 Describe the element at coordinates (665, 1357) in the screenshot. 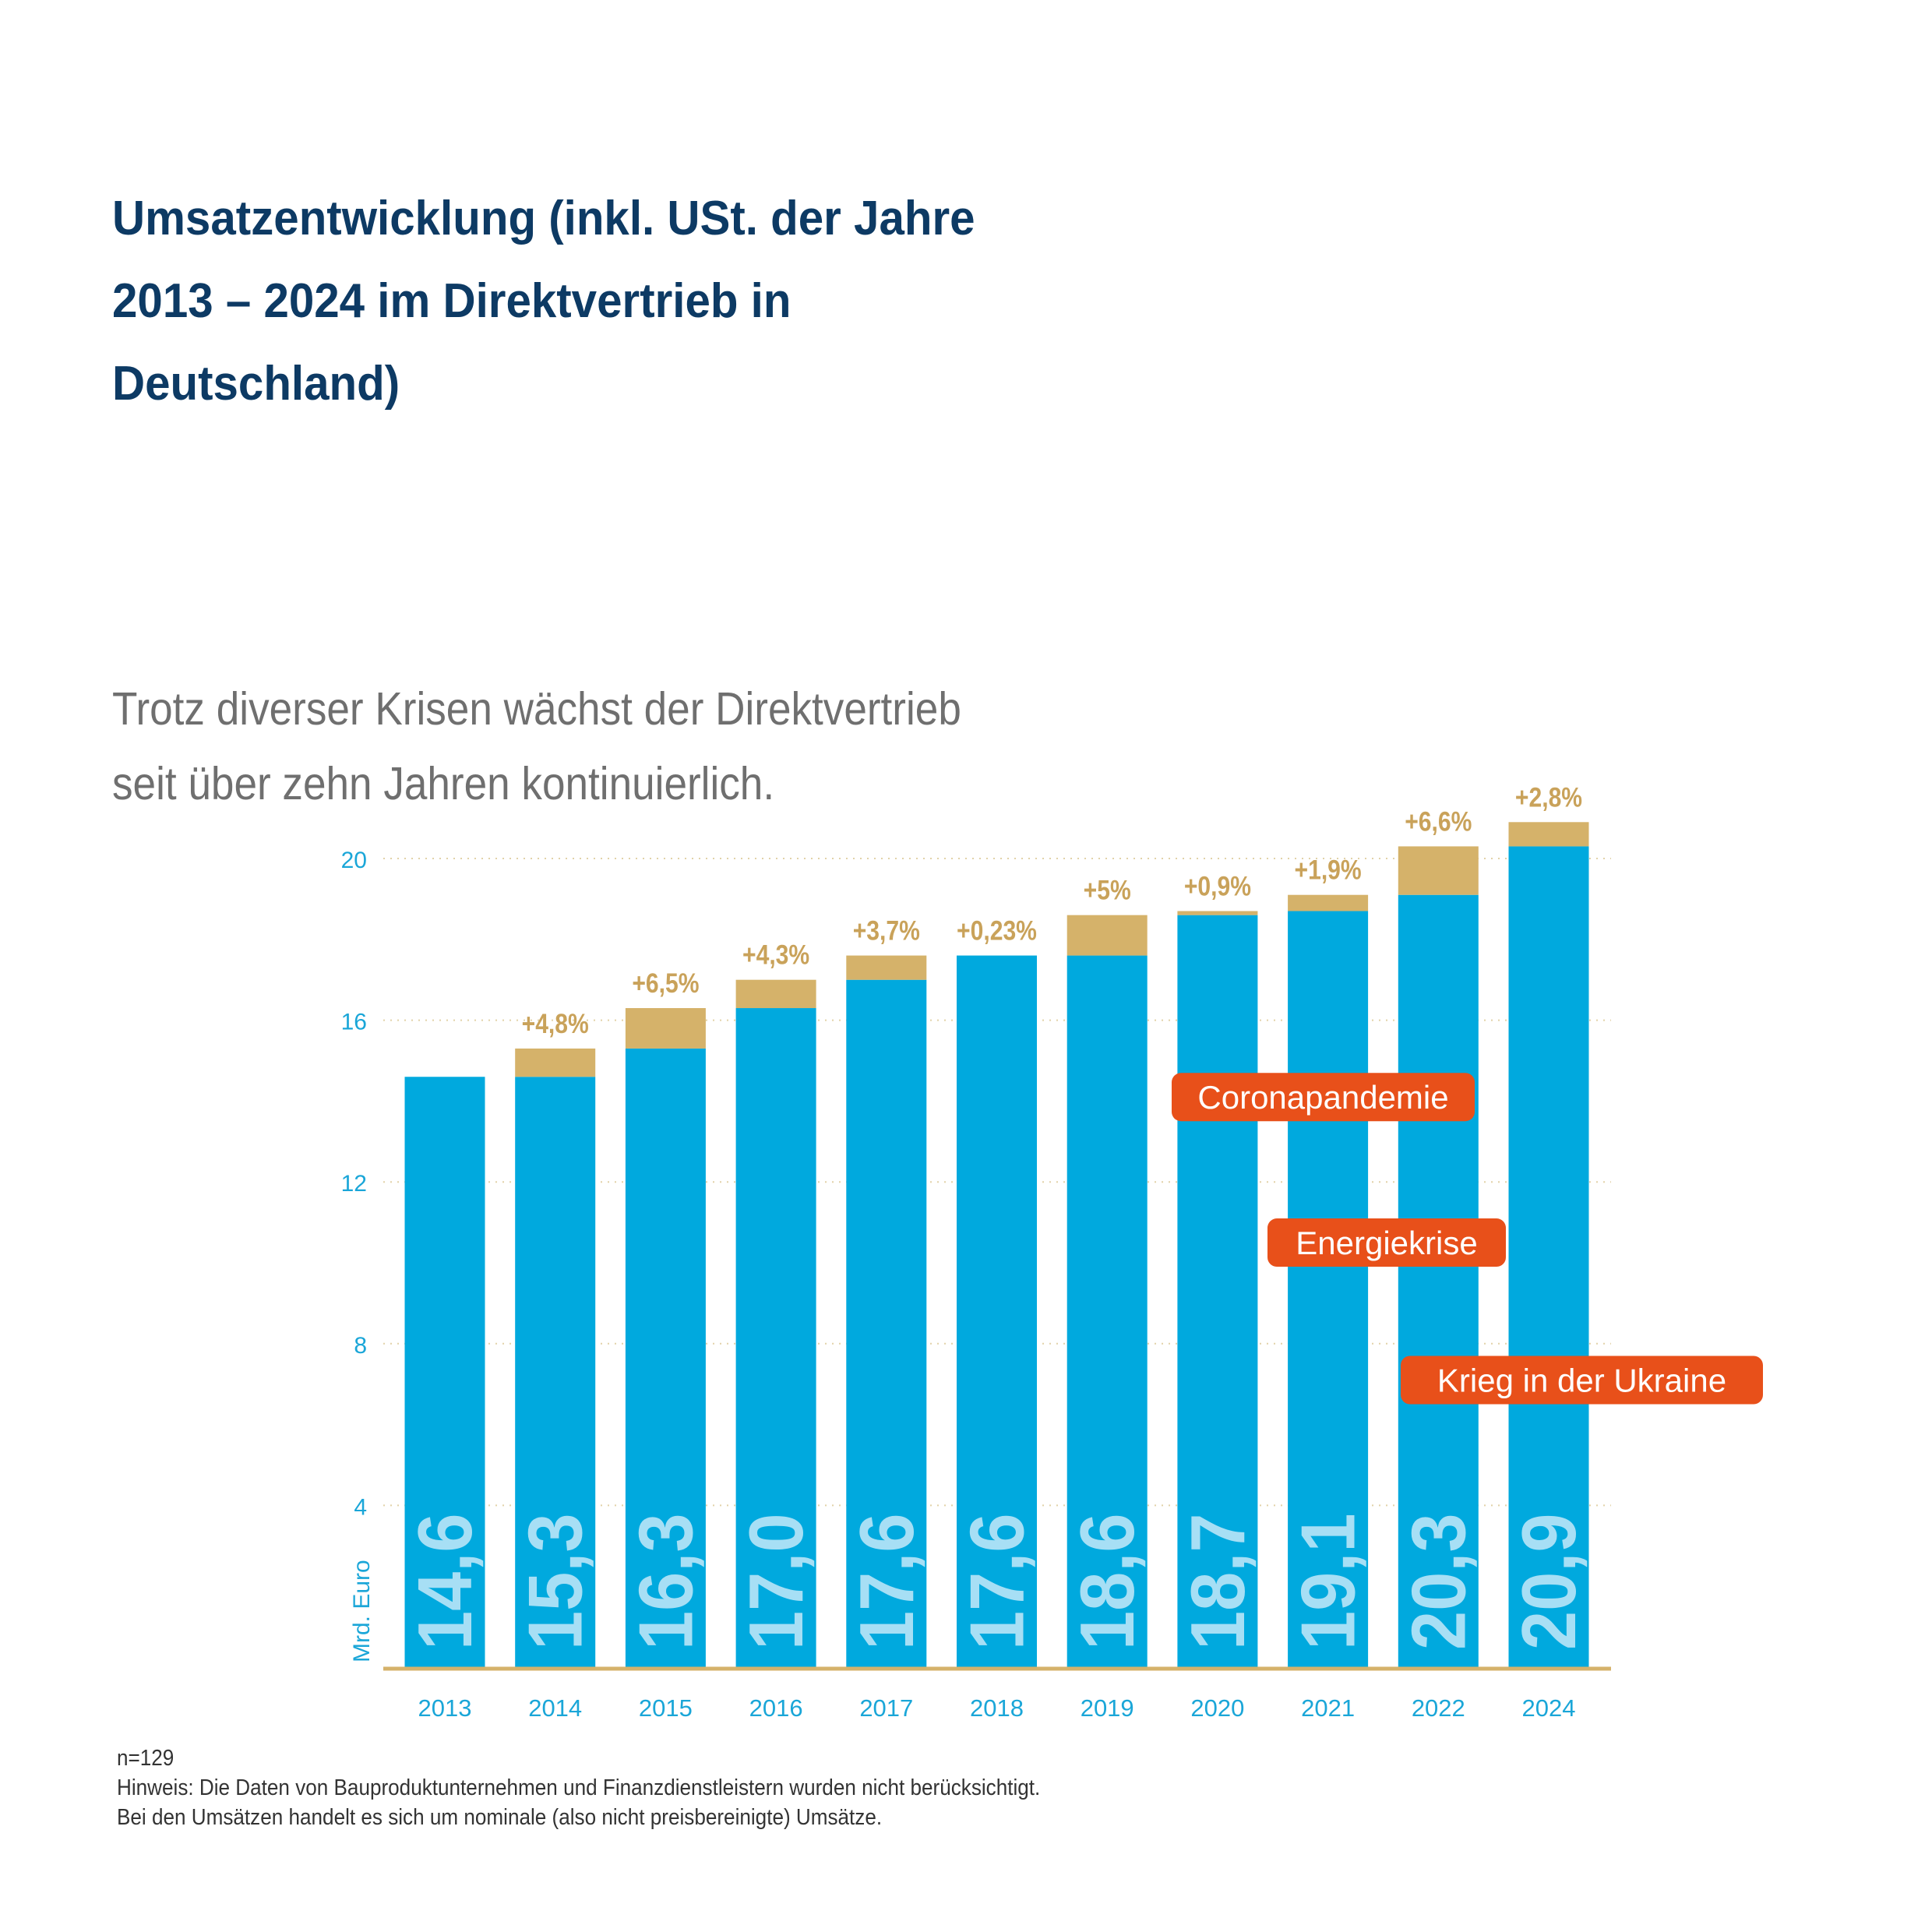

I see `bar-2015` at that location.